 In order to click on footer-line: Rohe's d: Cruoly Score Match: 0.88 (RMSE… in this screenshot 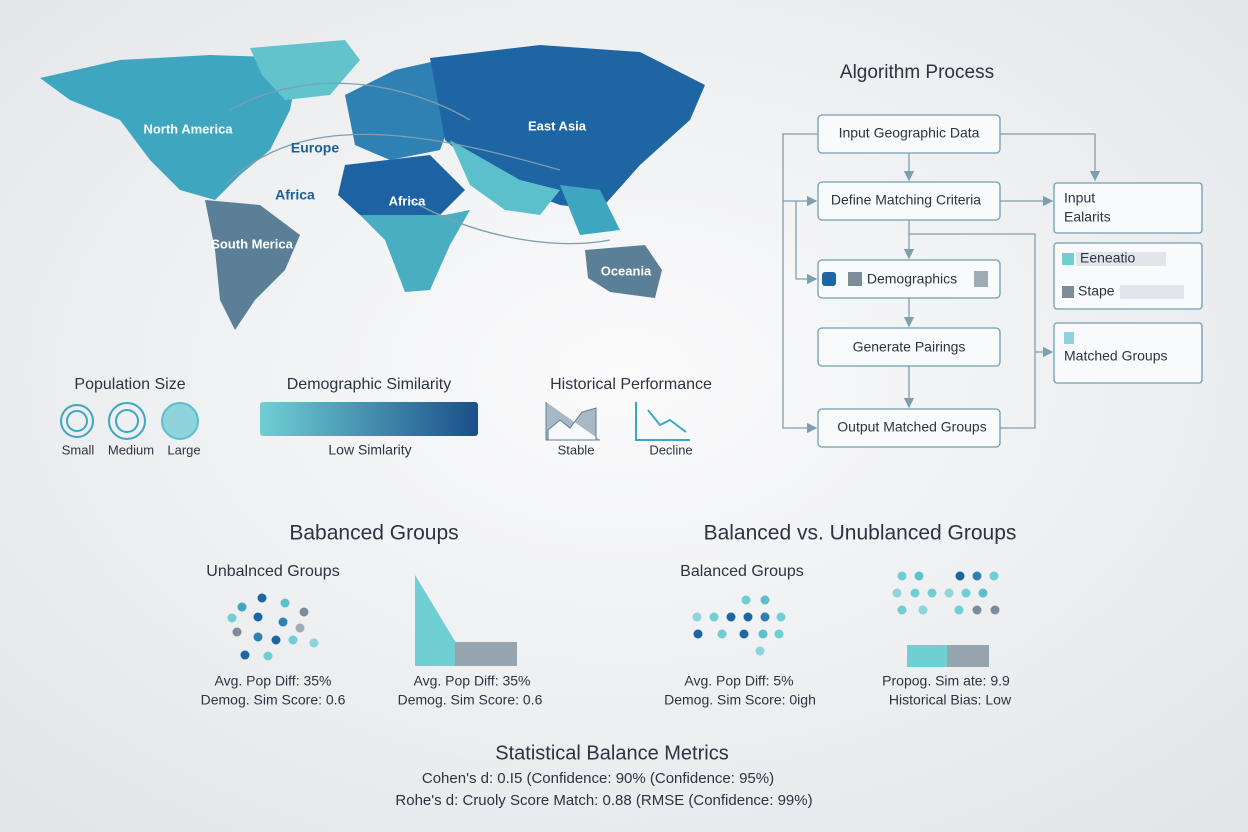, I will do `click(603, 800)`.